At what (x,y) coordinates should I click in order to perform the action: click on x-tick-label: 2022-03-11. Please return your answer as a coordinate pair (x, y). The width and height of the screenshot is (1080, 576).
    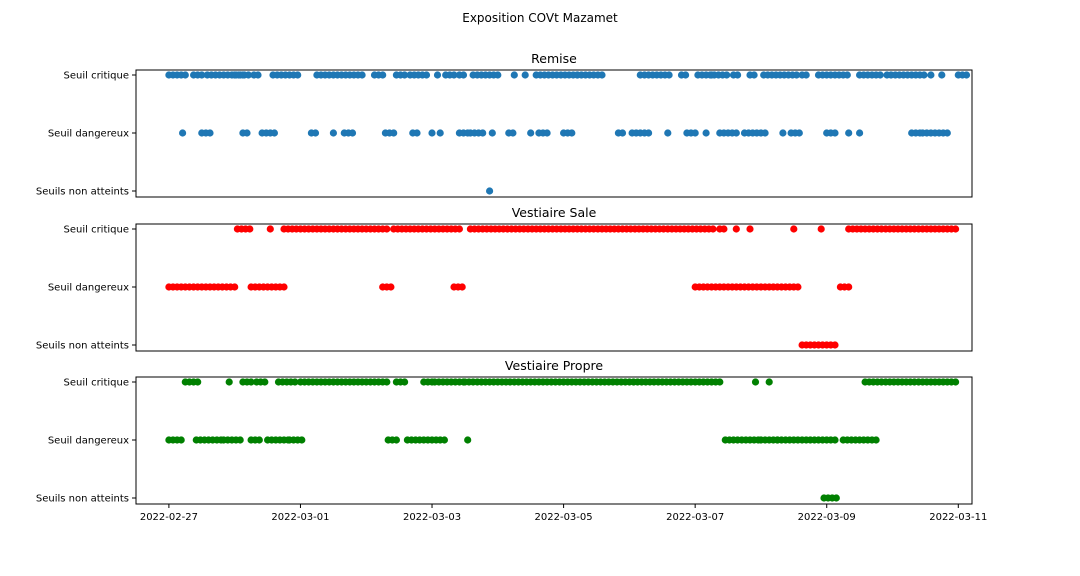
    Looking at the image, I should click on (958, 517).